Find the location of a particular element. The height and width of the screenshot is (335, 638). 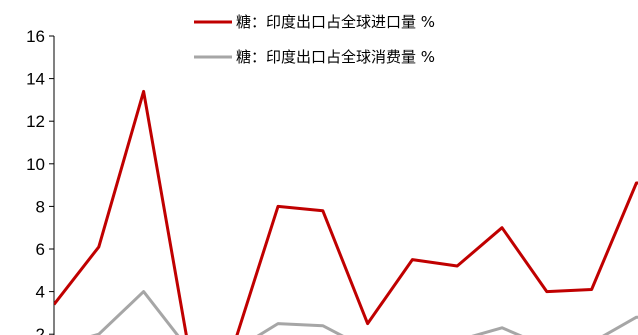

legend-label-import: 糖：印度出口占全球进口量 % is located at coordinates (335, 22).